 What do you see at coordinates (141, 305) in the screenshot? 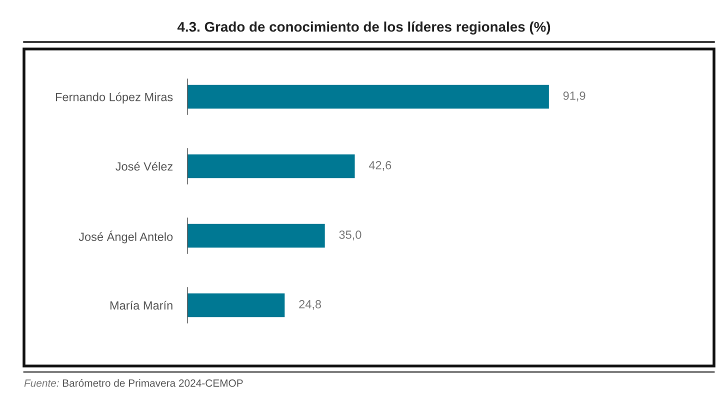
I see `y-tick-label: María Marín` at bounding box center [141, 305].